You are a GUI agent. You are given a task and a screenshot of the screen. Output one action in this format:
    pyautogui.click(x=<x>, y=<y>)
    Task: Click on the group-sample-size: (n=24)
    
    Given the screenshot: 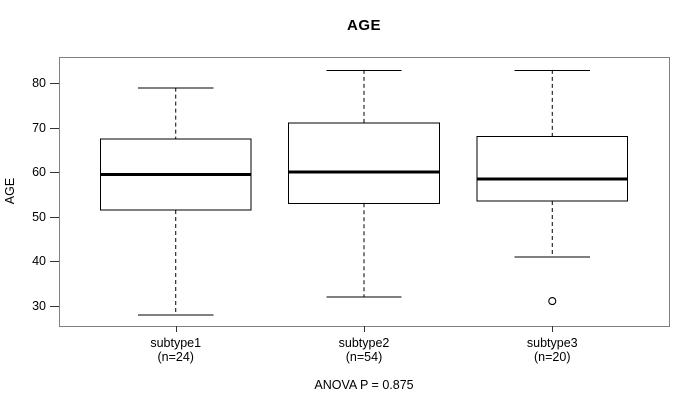 What is the action you would take?
    pyautogui.click(x=175, y=357)
    